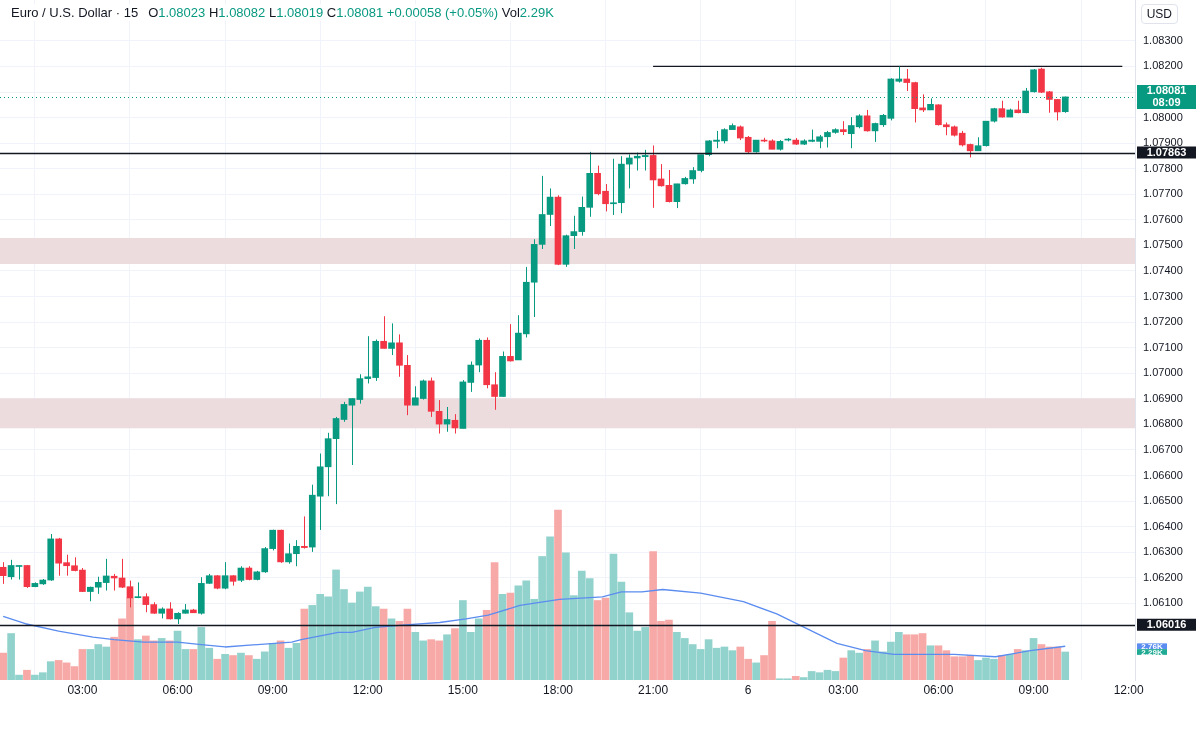  What do you see at coordinates (1166, 96) in the screenshot?
I see `ref-line-label: 1.08081 08:09` at bounding box center [1166, 96].